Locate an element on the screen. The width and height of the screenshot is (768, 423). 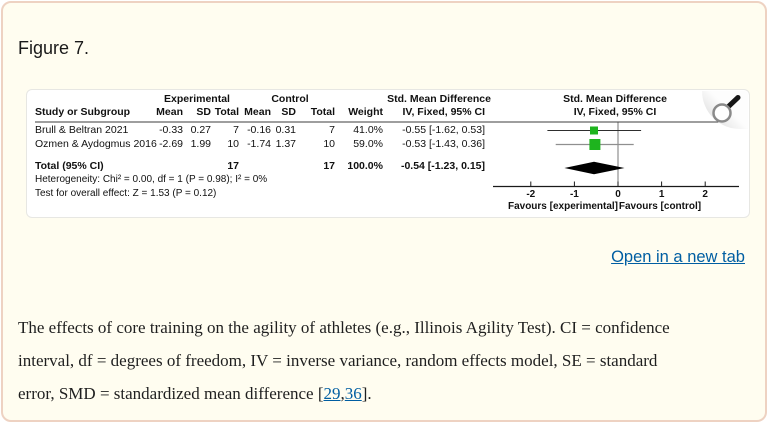
header-exp-sd: SD is located at coordinates (203, 112).